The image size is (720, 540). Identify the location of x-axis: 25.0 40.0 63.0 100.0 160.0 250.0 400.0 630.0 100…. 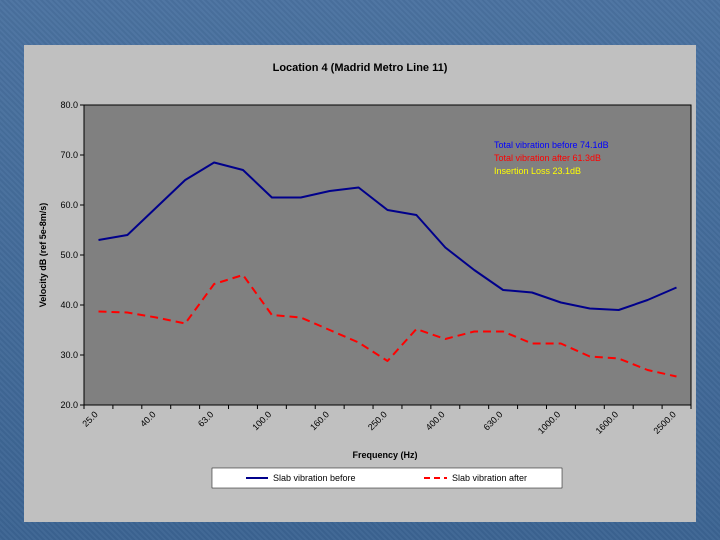
(386, 420).